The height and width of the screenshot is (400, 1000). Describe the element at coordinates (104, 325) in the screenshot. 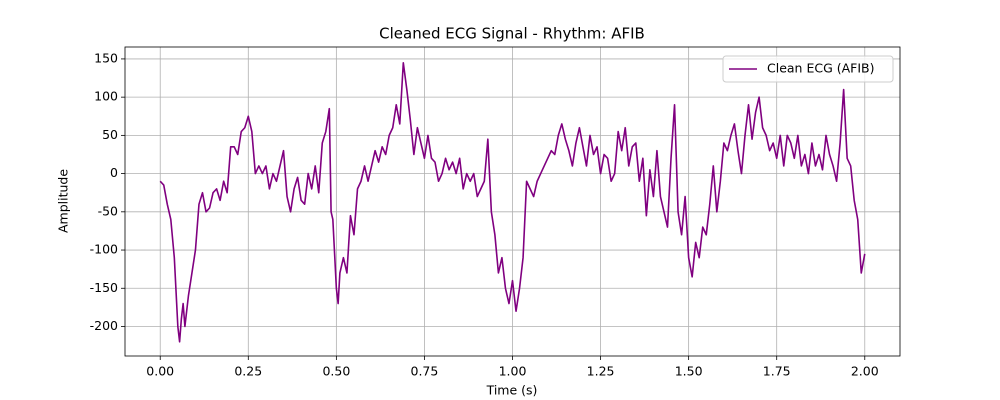

I see `y-tick-label: -200` at that location.